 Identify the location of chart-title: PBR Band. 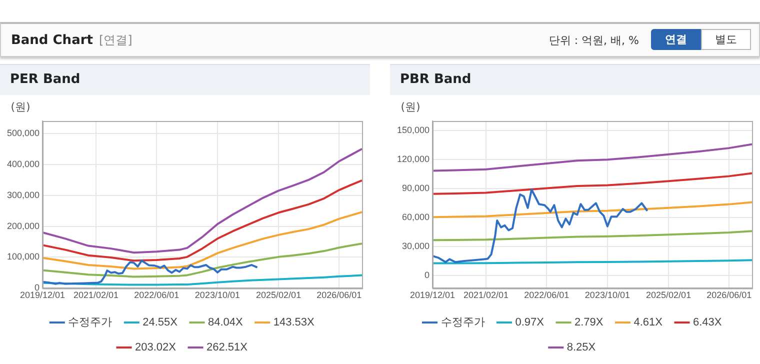
(575, 79).